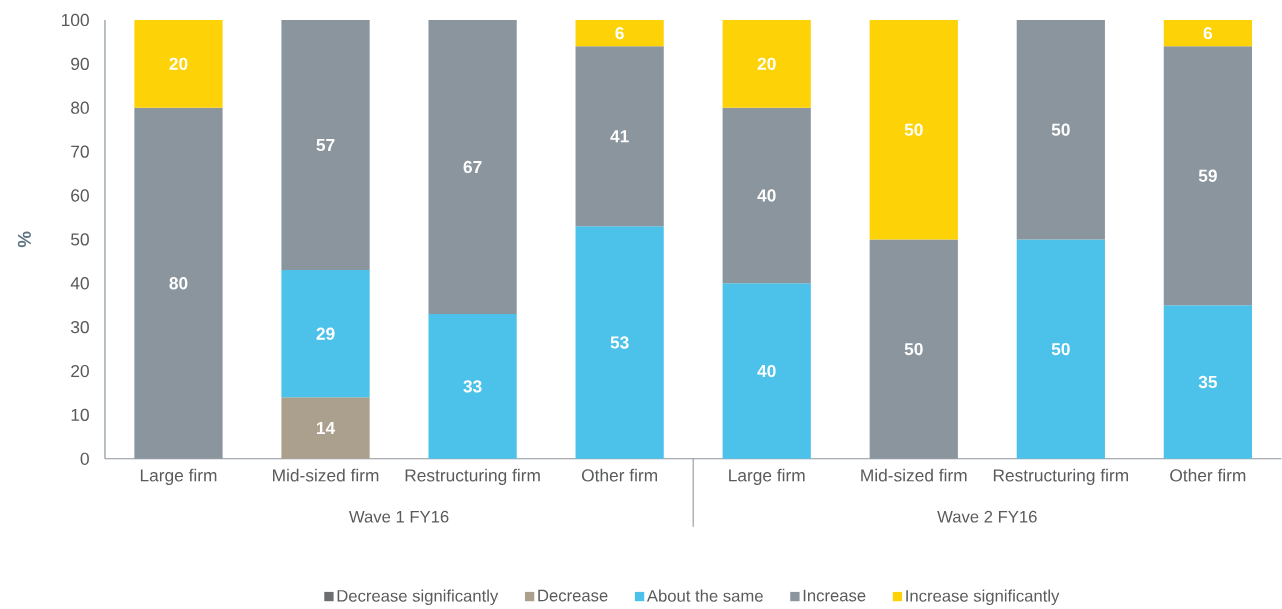  I want to click on legend-label: Decrease, so click(573, 595).